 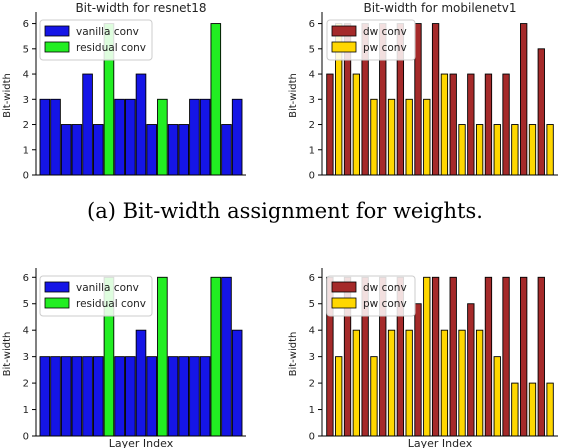 I want to click on figure-caption: (a) Bit-width assignment for weights., so click(x=285, y=211).